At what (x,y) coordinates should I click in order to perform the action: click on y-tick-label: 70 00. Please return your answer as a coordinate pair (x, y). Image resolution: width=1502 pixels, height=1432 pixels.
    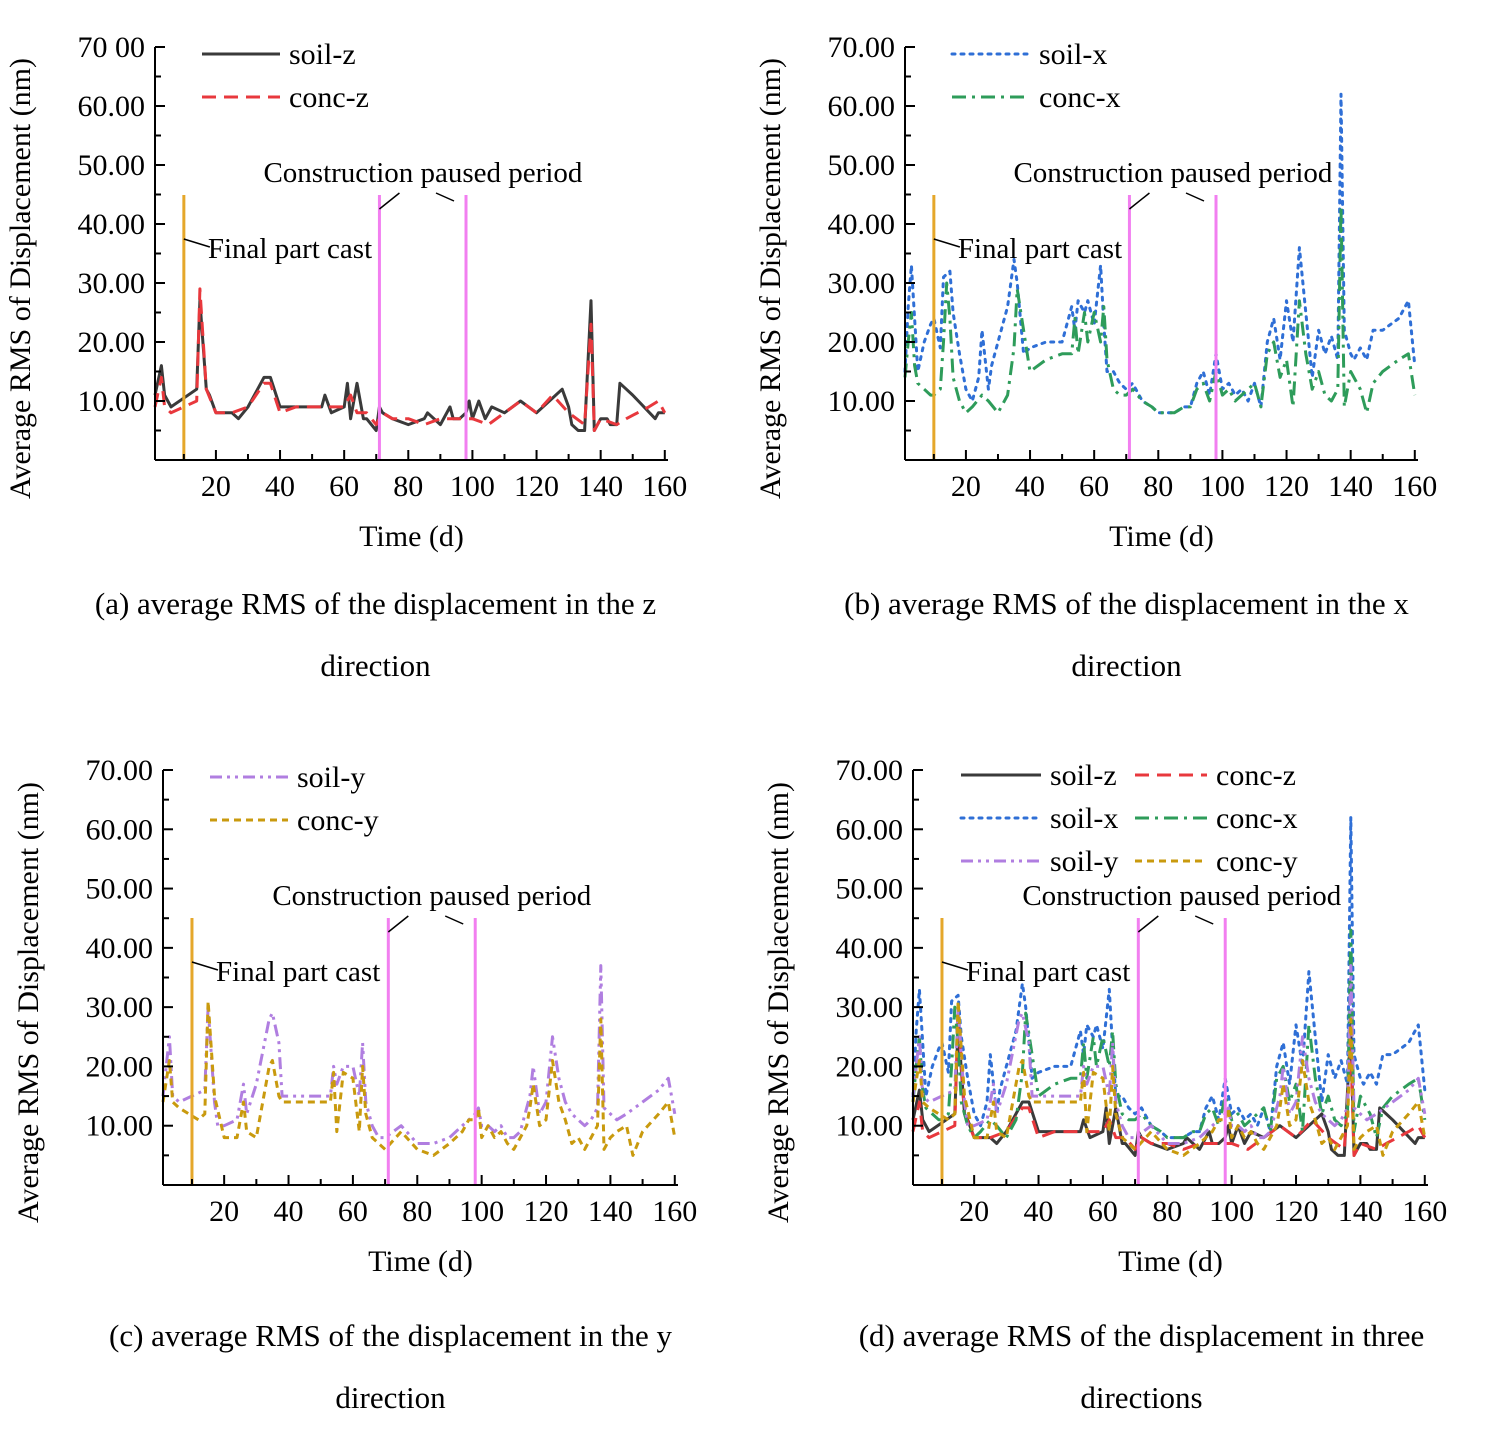
    Looking at the image, I should click on (112, 47).